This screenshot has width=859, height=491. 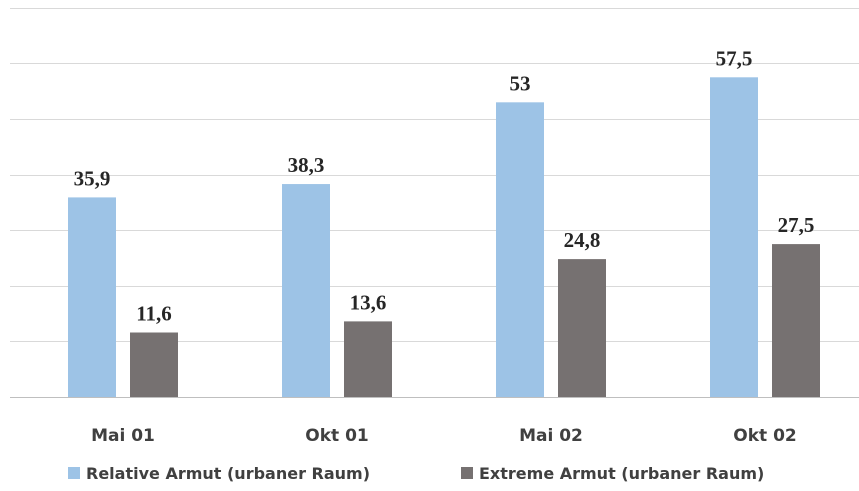 What do you see at coordinates (368, 302) in the screenshot?
I see `data-label: 13,6` at bounding box center [368, 302].